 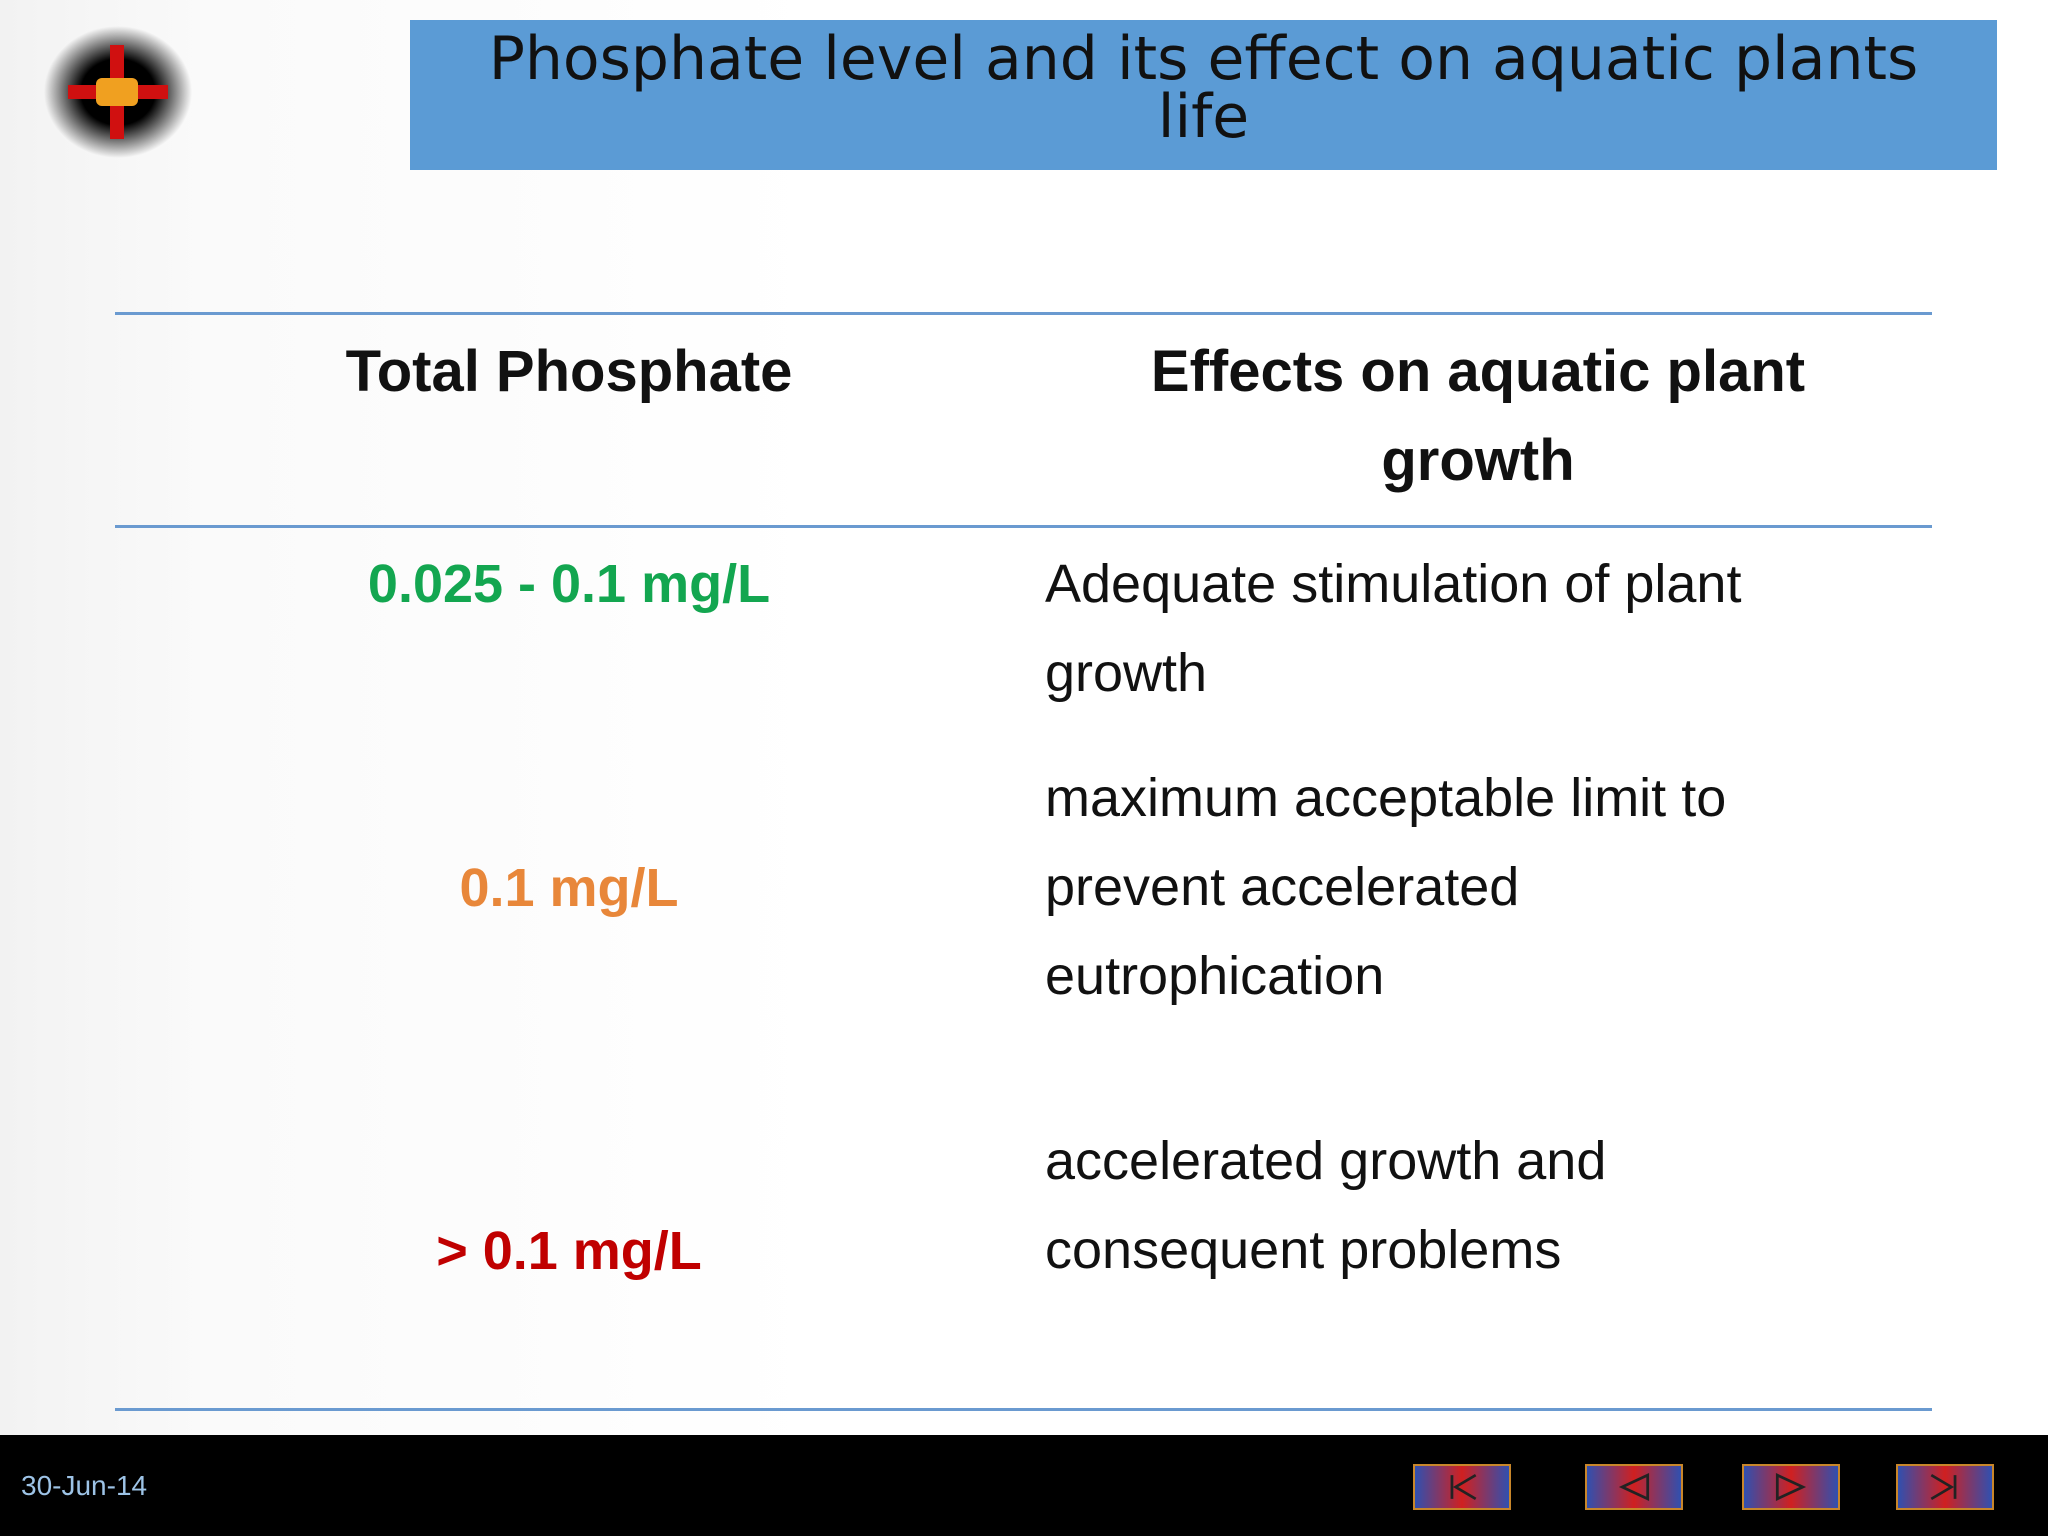 What do you see at coordinates (1945, 1487) in the screenshot?
I see `last-slide-button` at bounding box center [1945, 1487].